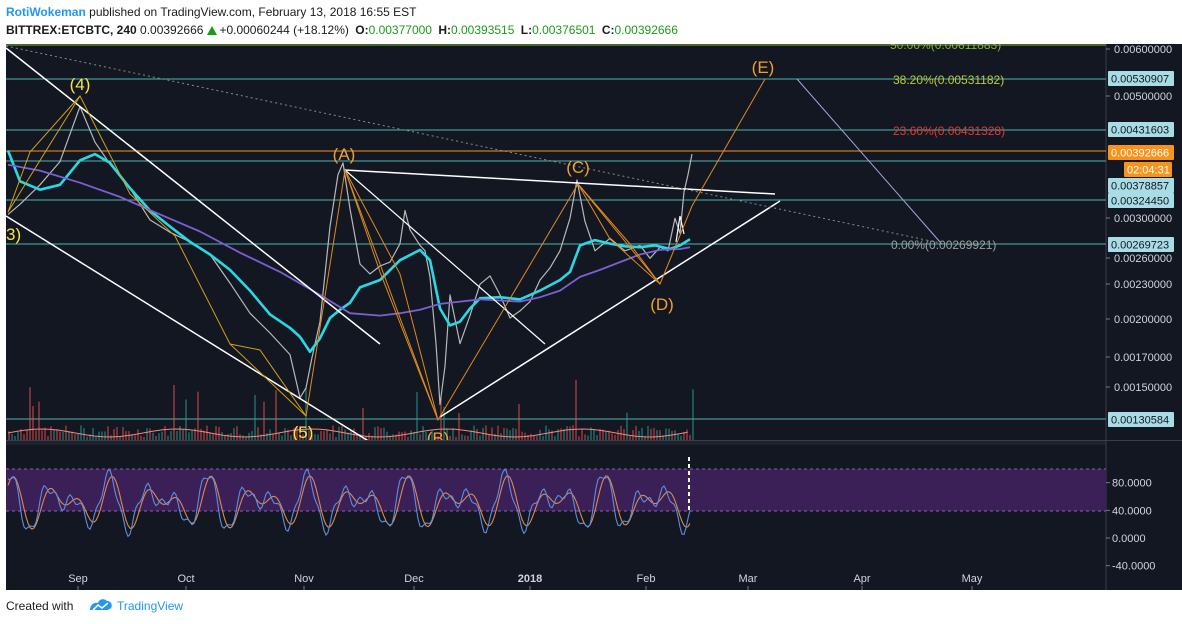 The width and height of the screenshot is (1182, 624). Describe the element at coordinates (1143, 285) in the screenshot. I see `price-tick-label: 0.00230000` at that location.